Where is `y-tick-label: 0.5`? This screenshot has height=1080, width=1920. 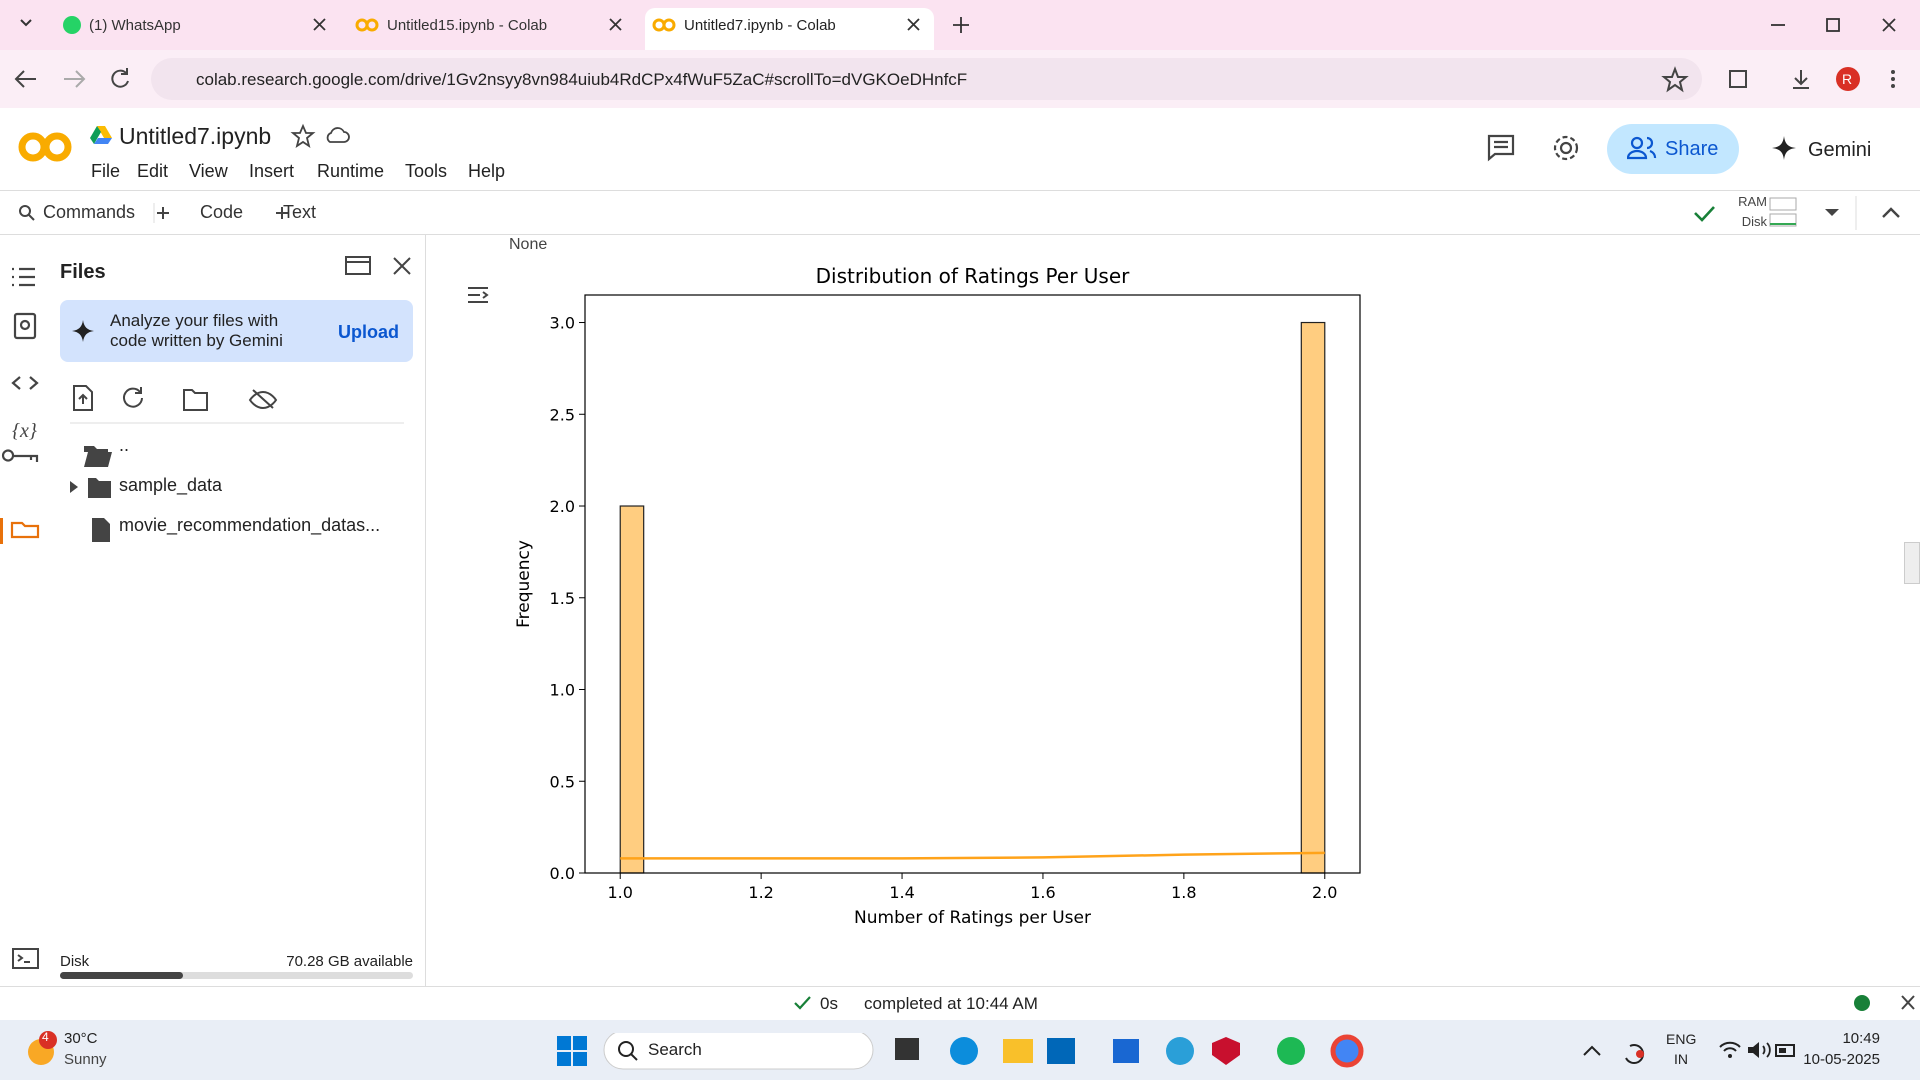 y-tick-label: 0.5 is located at coordinates (562, 781).